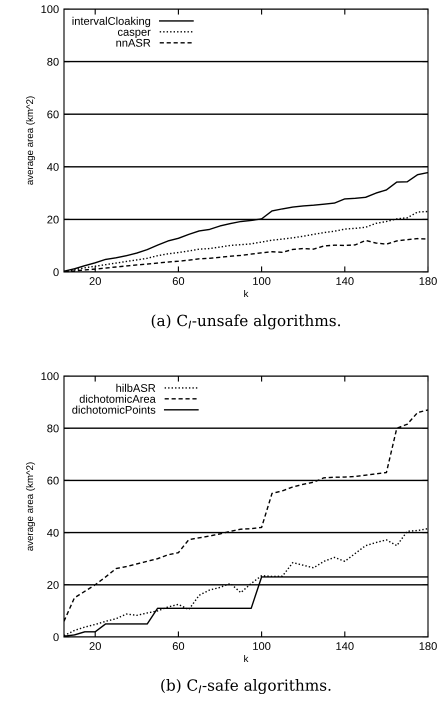 The height and width of the screenshot is (711, 438). I want to click on legend-label: dichotomicArea, so click(118, 398).